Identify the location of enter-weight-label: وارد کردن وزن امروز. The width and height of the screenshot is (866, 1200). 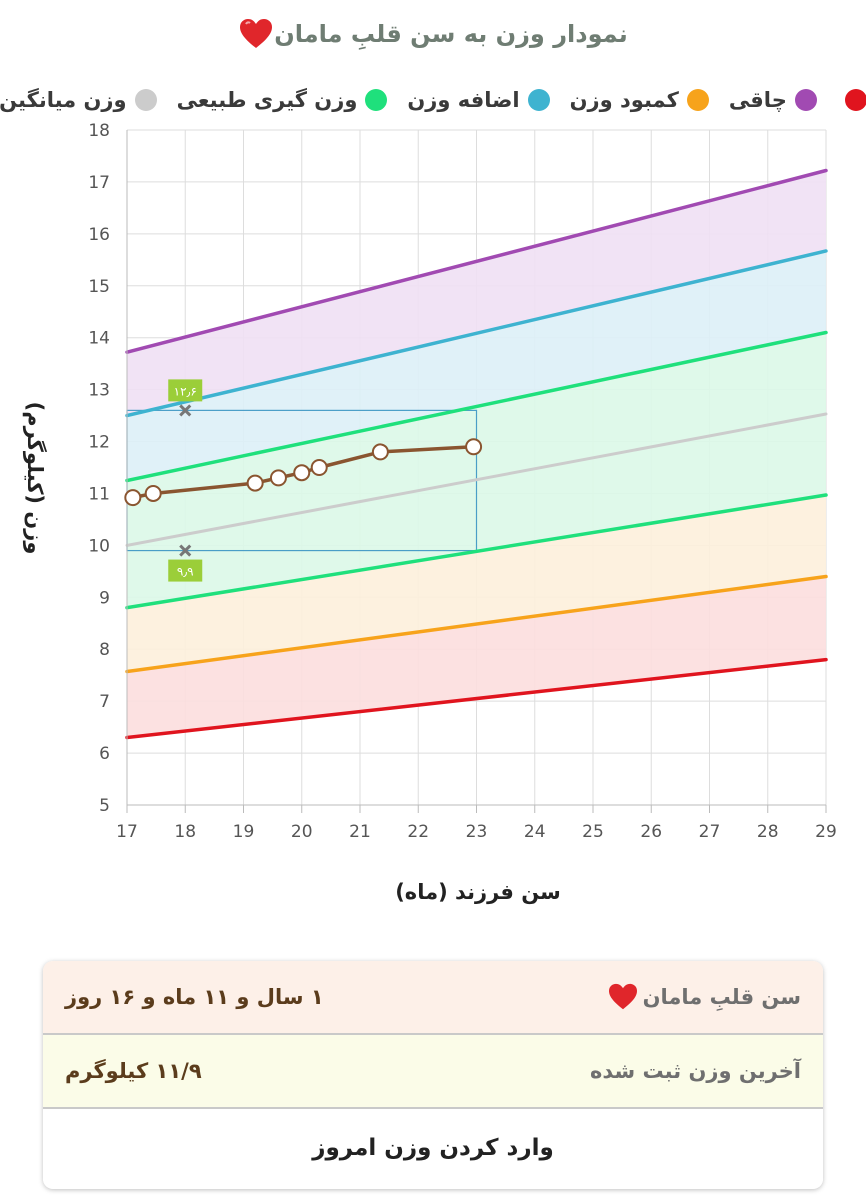
(433, 1148).